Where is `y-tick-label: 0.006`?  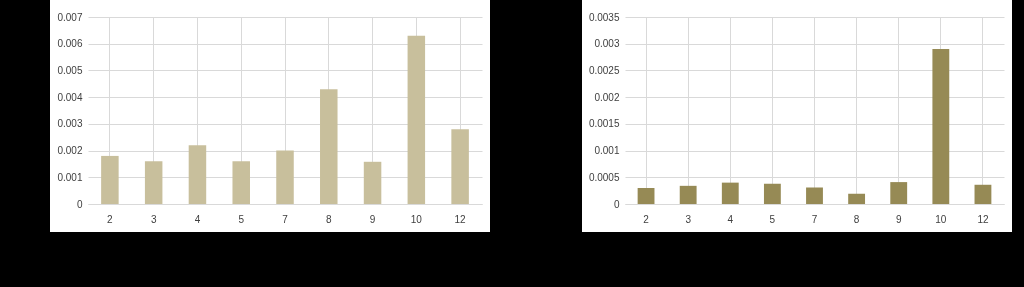 y-tick-label: 0.006 is located at coordinates (70, 44).